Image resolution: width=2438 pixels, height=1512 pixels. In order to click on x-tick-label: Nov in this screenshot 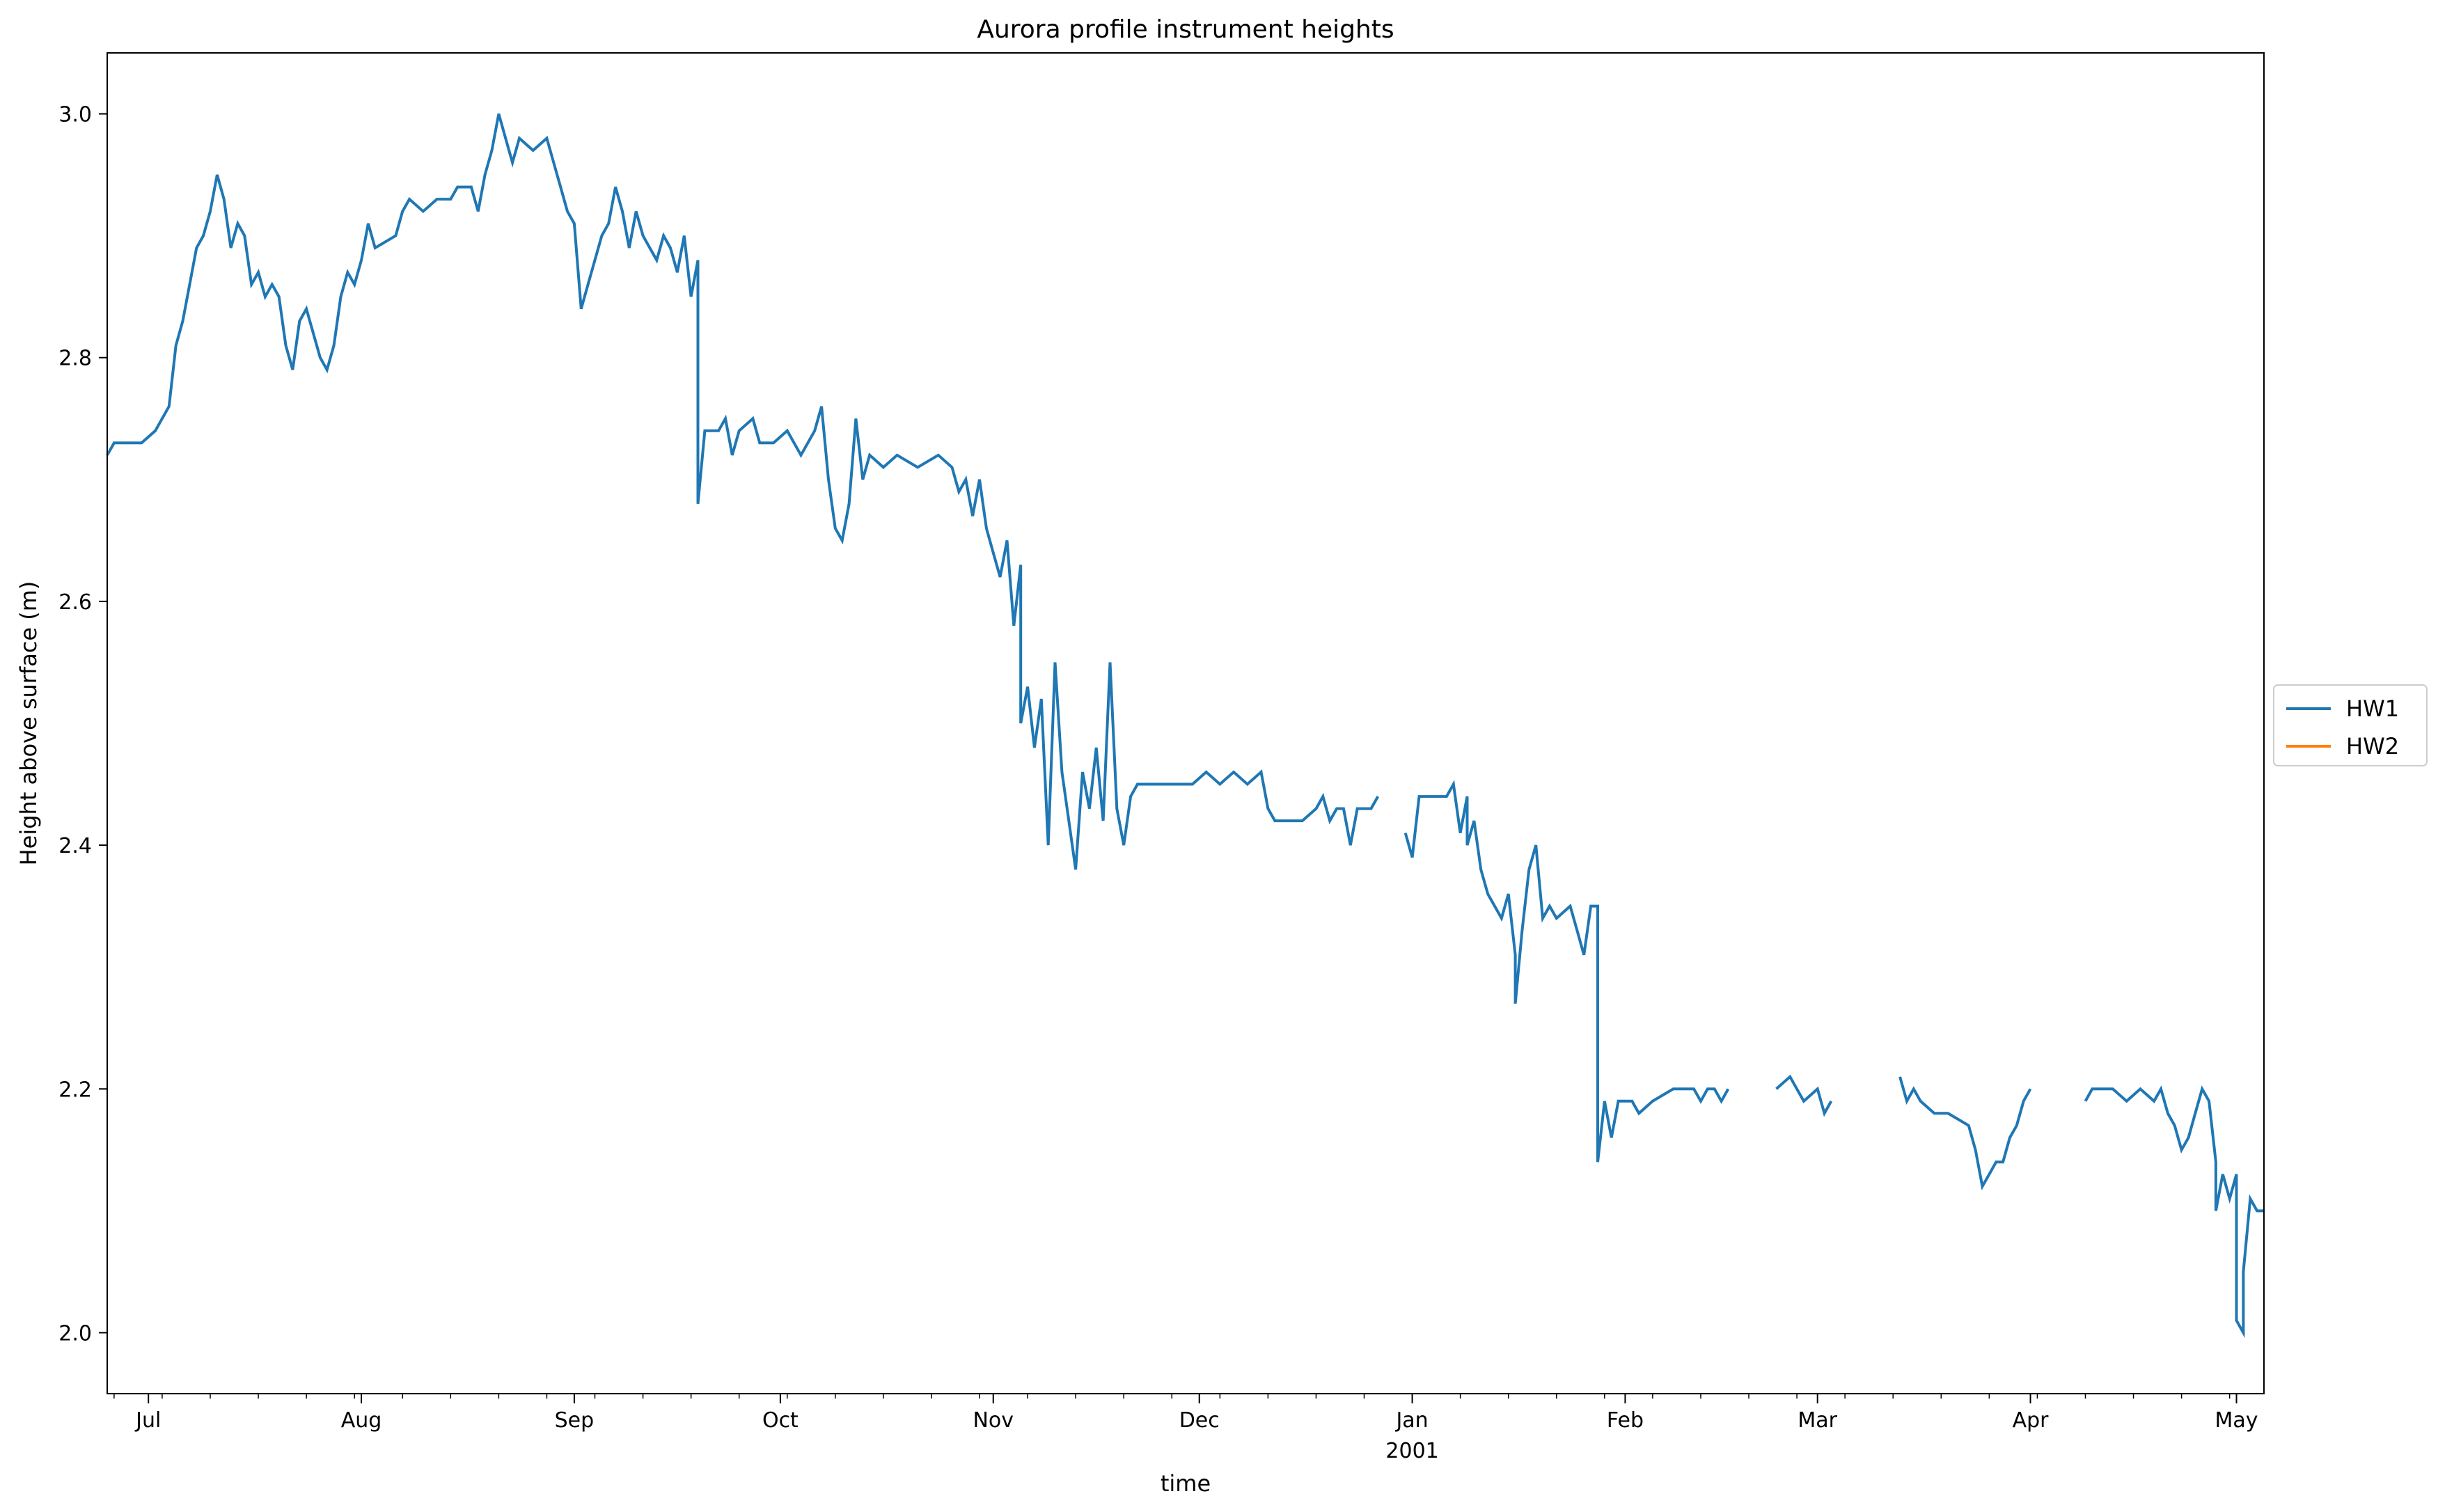, I will do `click(993, 1420)`.